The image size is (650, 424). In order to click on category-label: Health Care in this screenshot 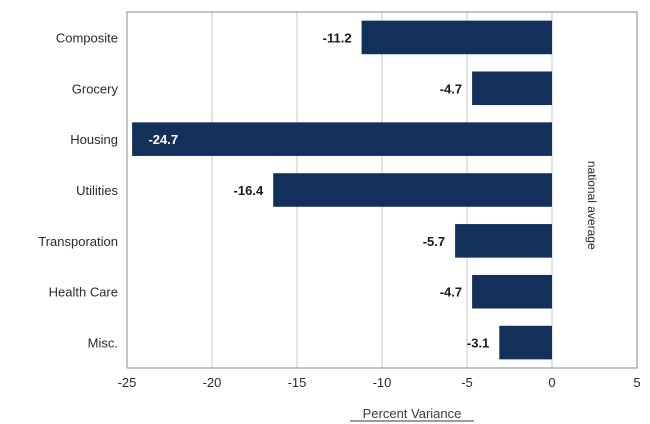, I will do `click(83, 292)`.